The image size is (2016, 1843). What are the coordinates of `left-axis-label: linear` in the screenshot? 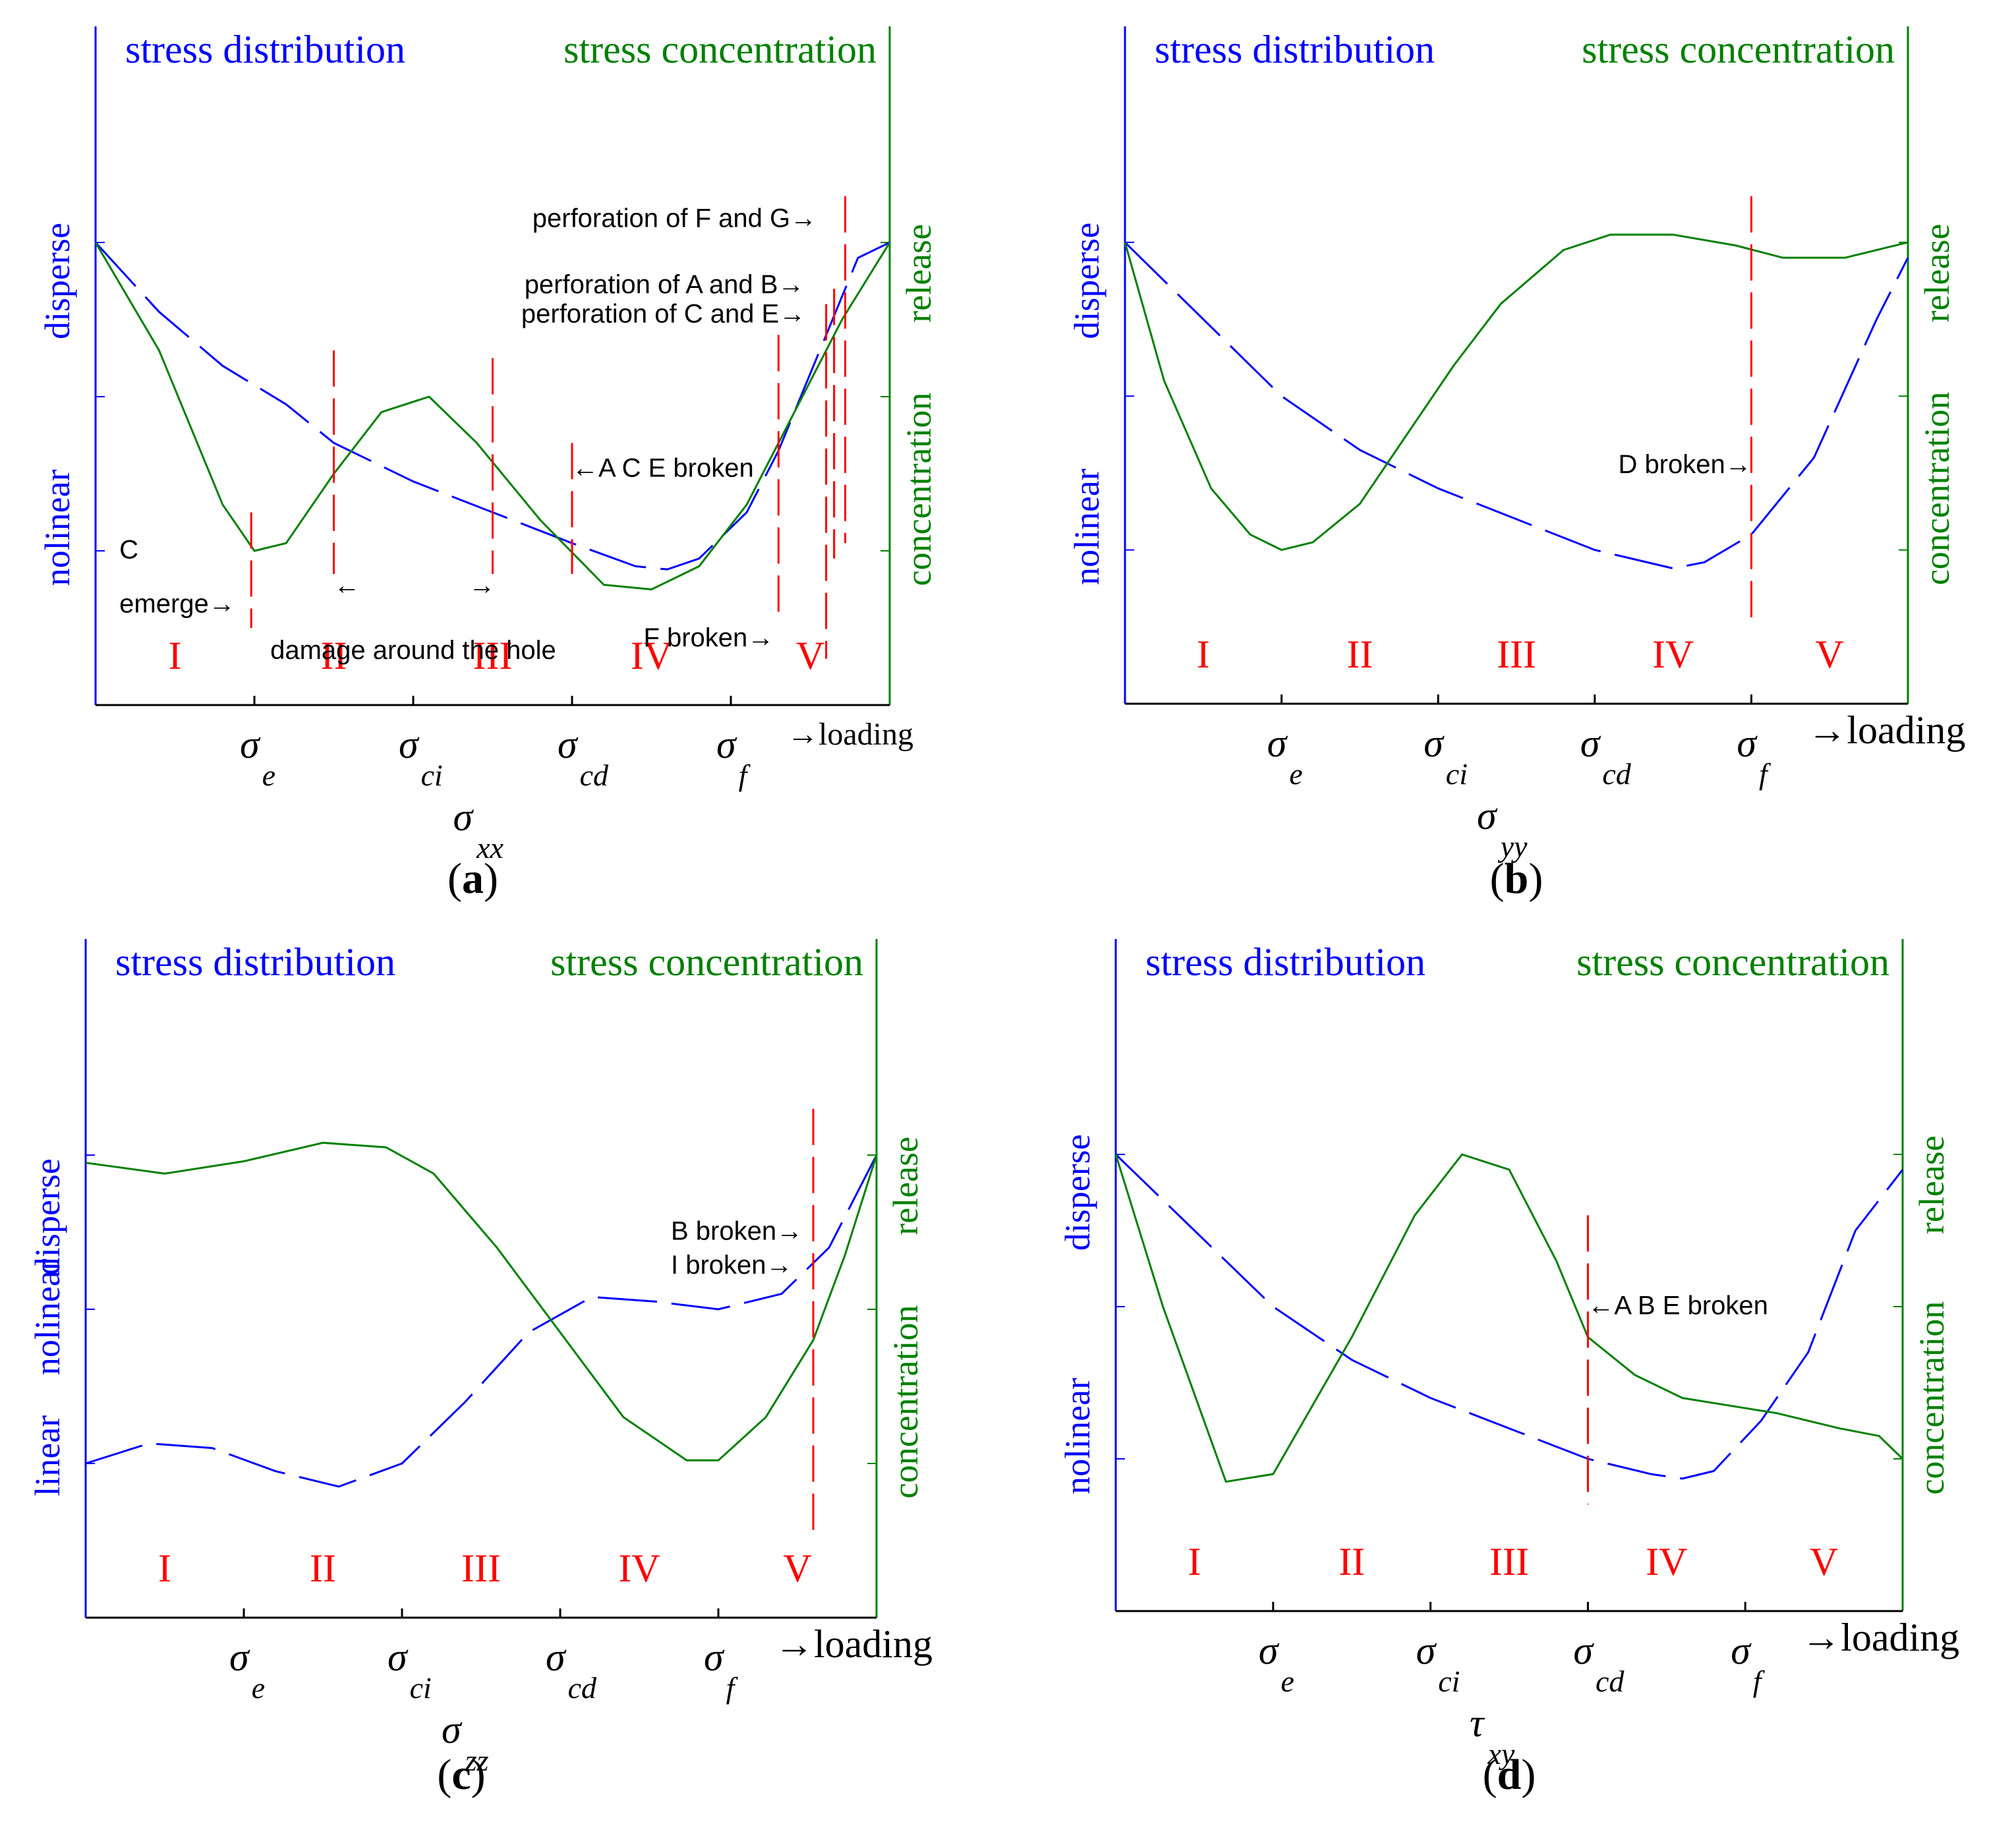 It's located at (48, 1455).